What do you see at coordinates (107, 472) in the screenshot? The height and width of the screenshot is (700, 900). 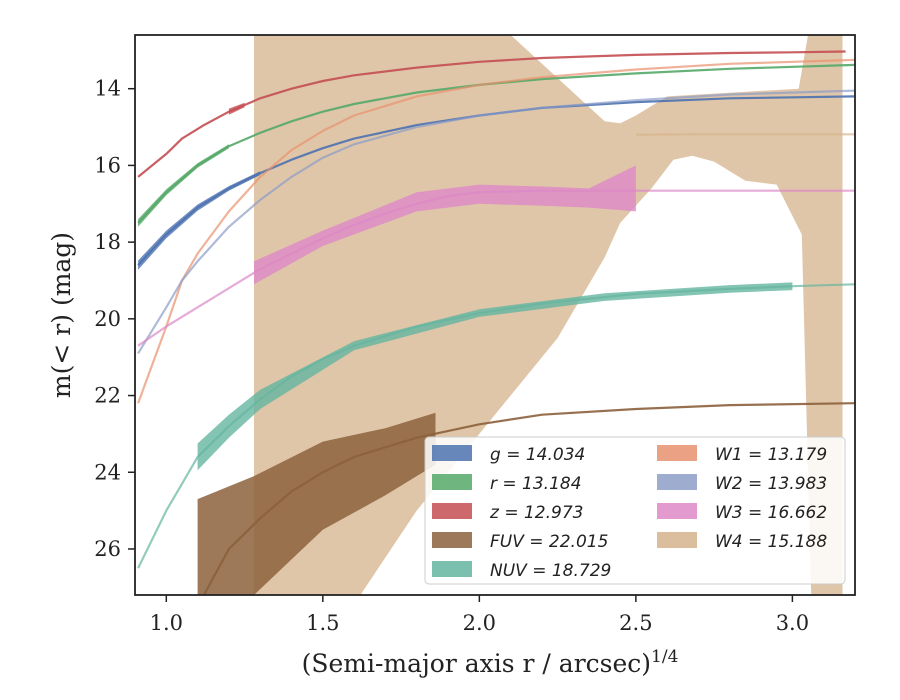 I see `y-tick-label: 24` at bounding box center [107, 472].